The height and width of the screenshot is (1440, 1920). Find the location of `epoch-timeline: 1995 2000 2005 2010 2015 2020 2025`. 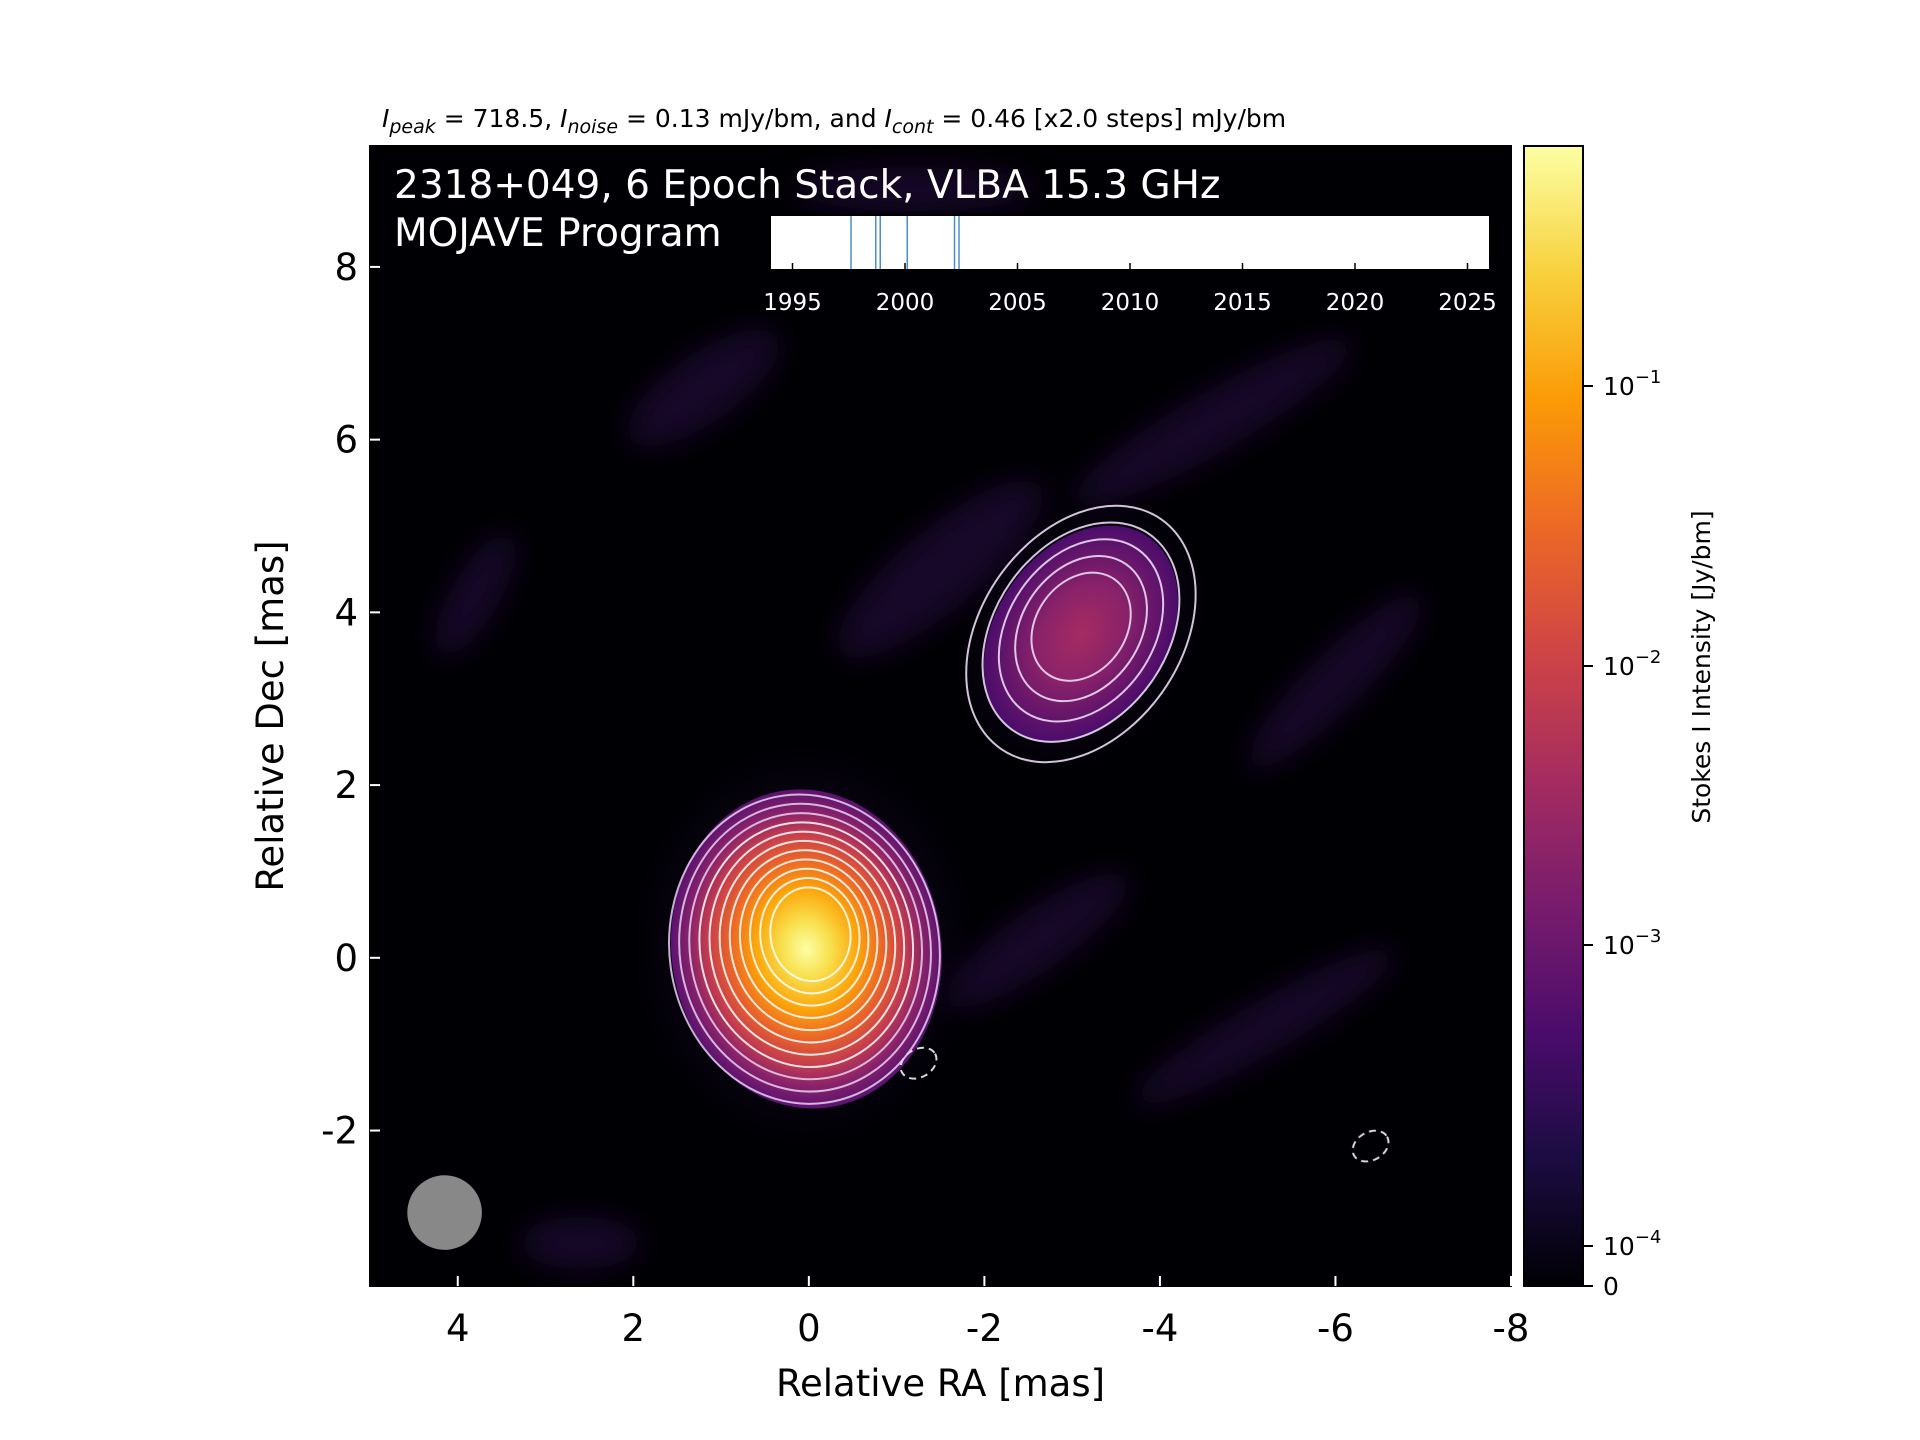

epoch-timeline: 1995 2000 2005 2010 2015 2020 2025 is located at coordinates (1130, 265).